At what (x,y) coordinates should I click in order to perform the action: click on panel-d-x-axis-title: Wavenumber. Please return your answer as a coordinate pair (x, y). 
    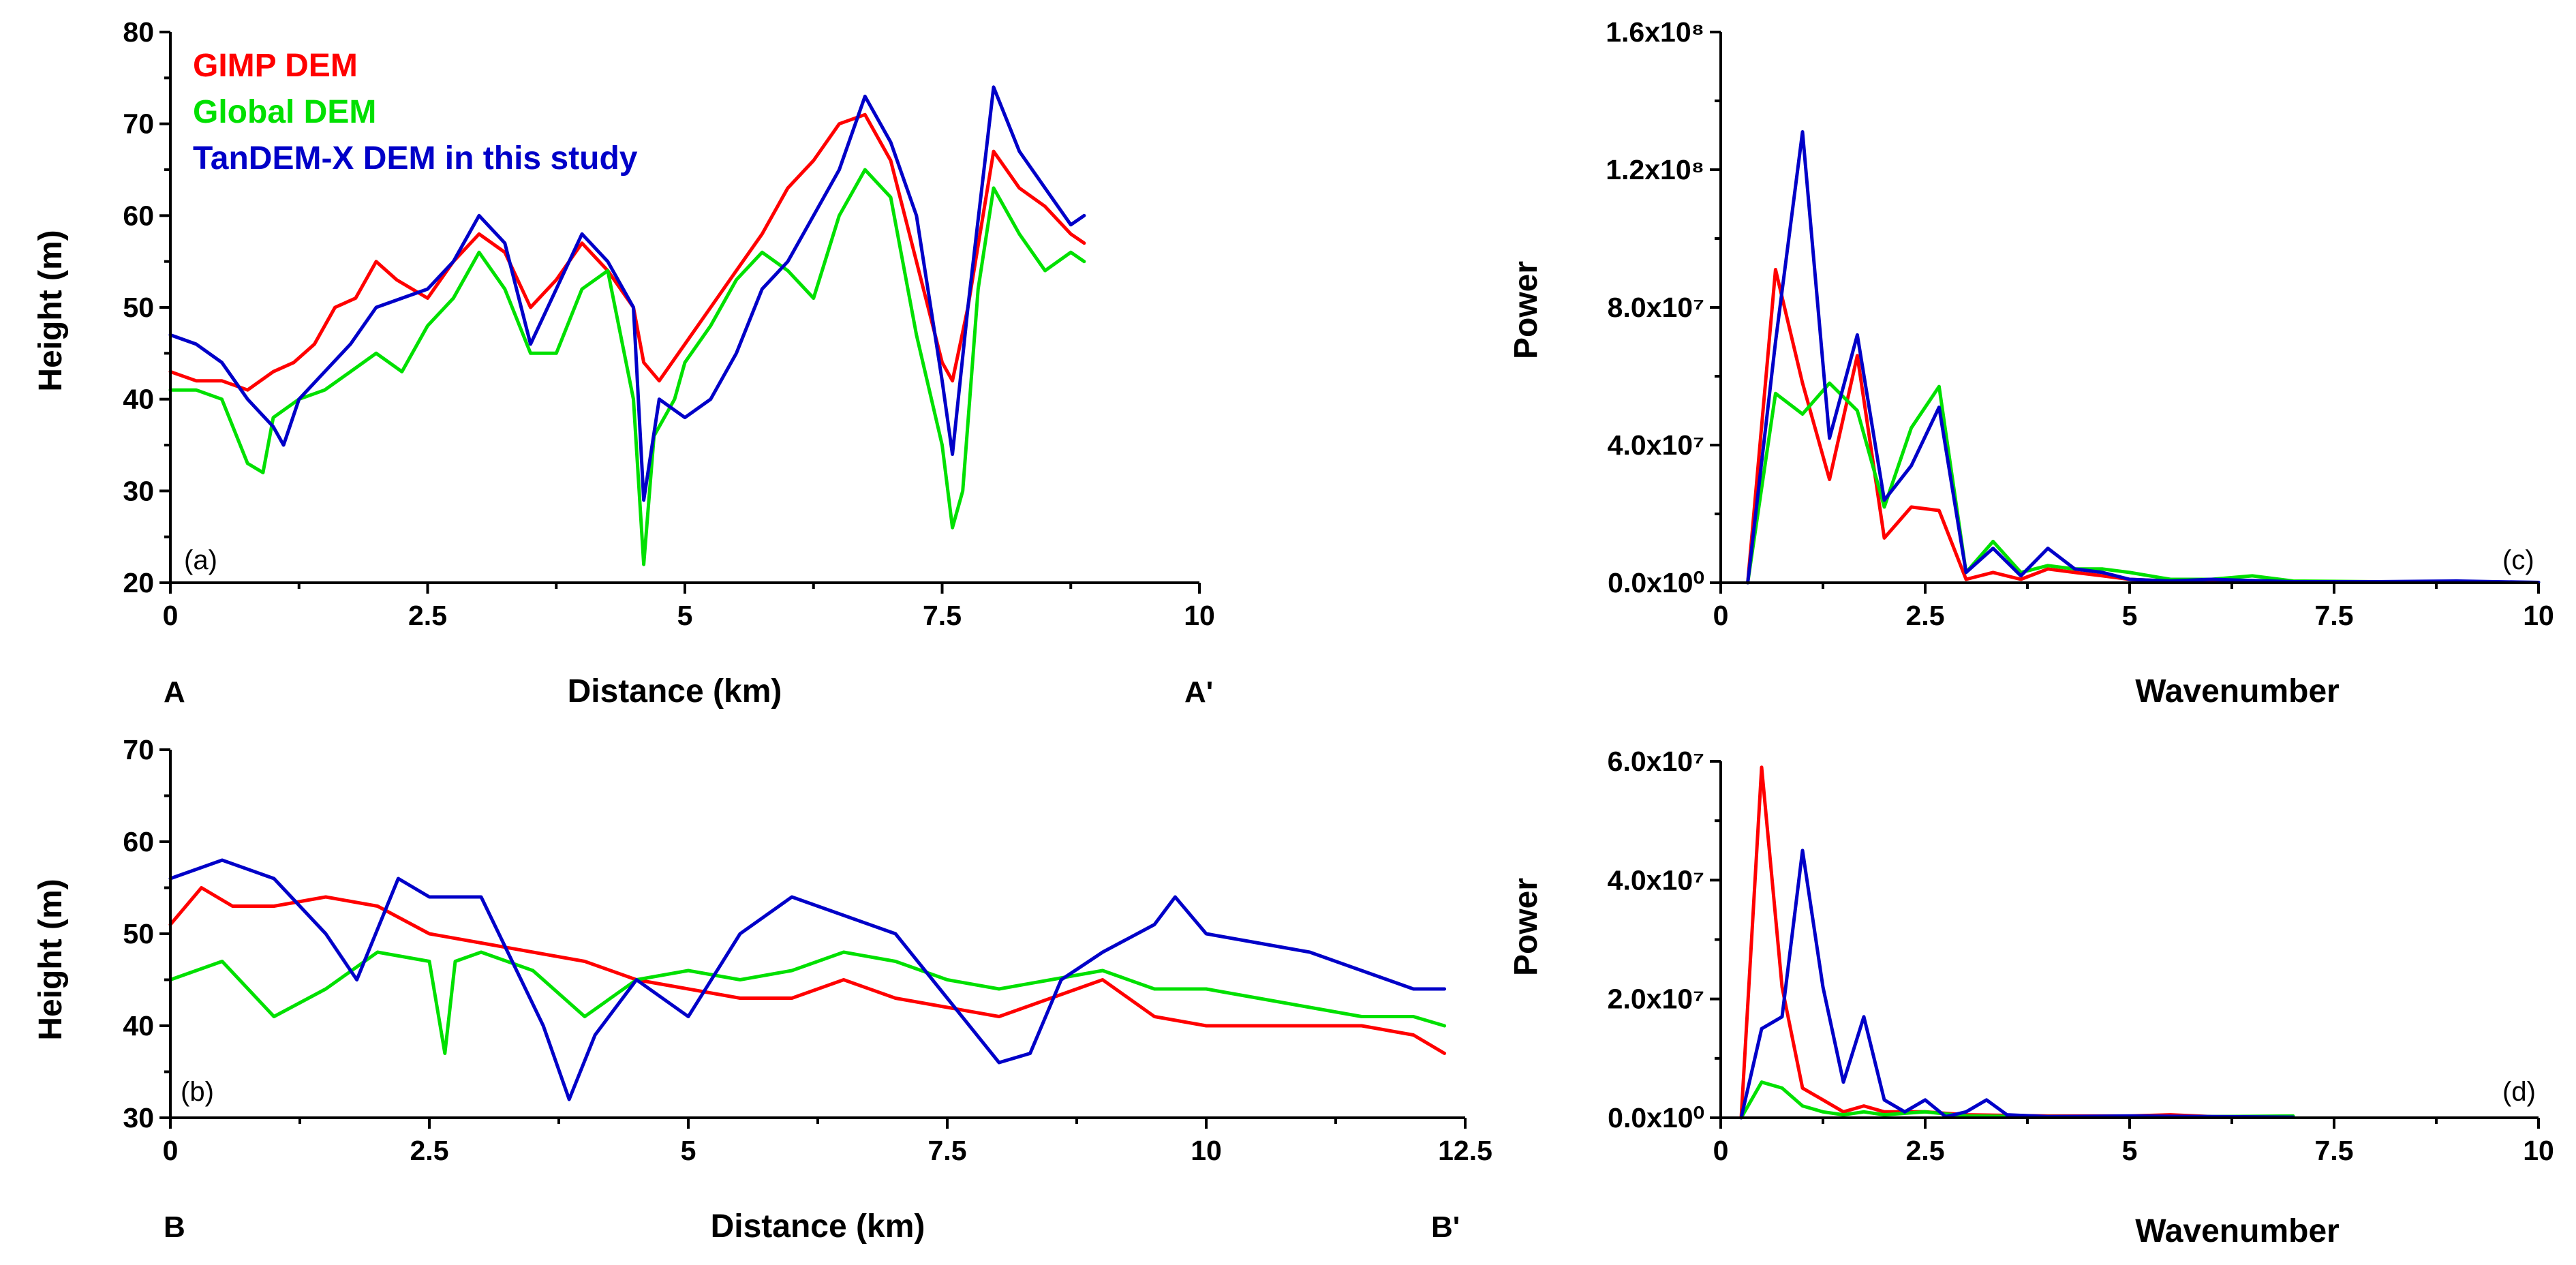
    Looking at the image, I should click on (2237, 1231).